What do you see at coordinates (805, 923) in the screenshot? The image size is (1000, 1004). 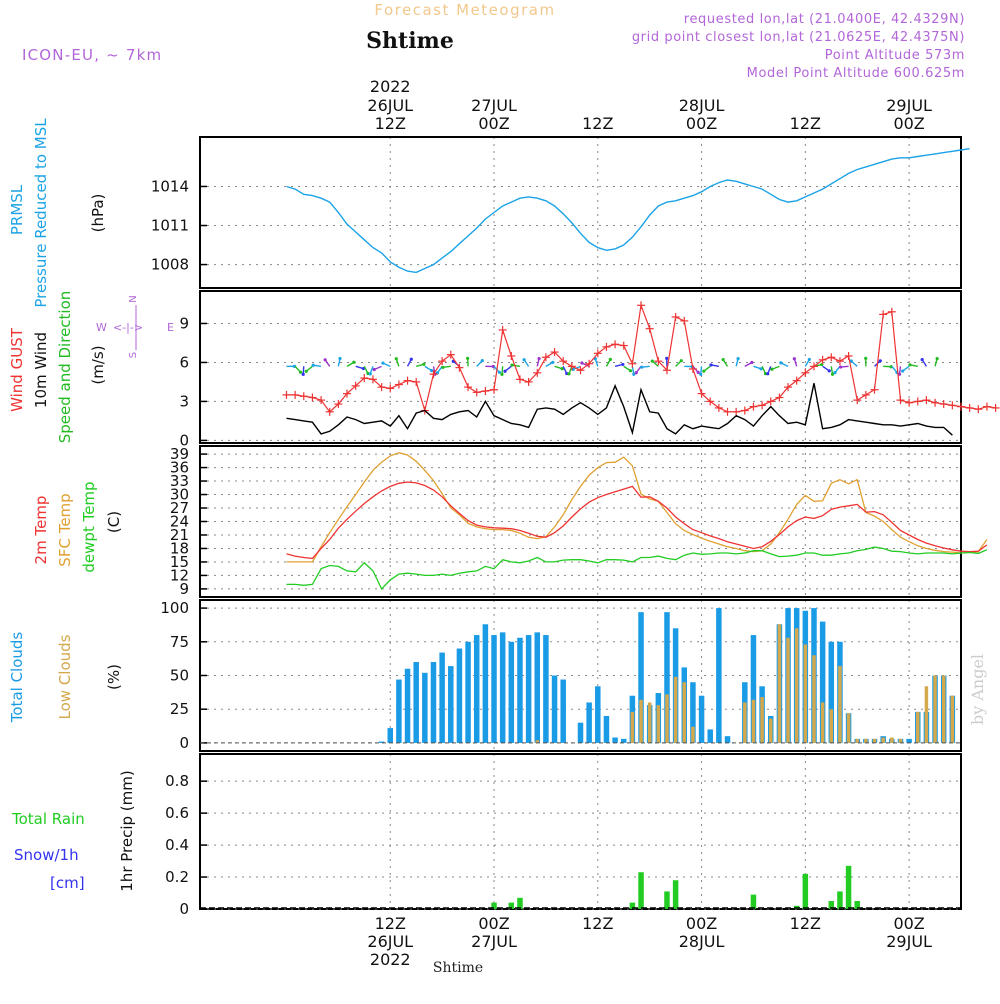 I see `bottom-tick-label: 12Z` at bounding box center [805, 923].